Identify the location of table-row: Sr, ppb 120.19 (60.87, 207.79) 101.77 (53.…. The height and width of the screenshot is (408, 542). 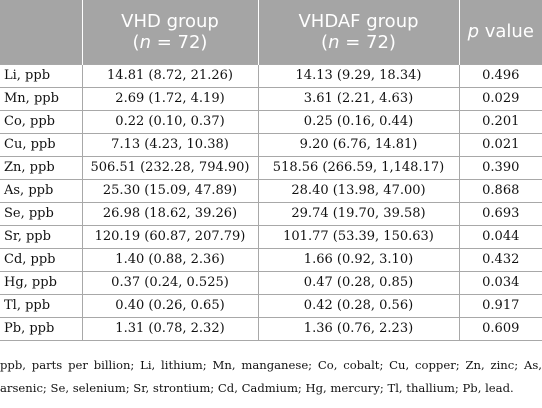
(271, 236).